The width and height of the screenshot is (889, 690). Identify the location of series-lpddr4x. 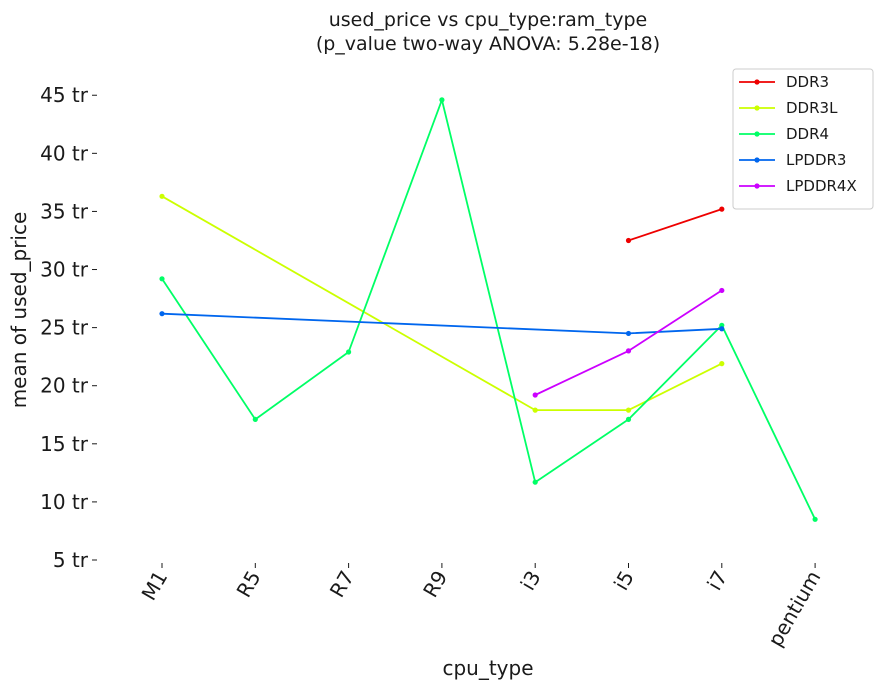
(628, 342).